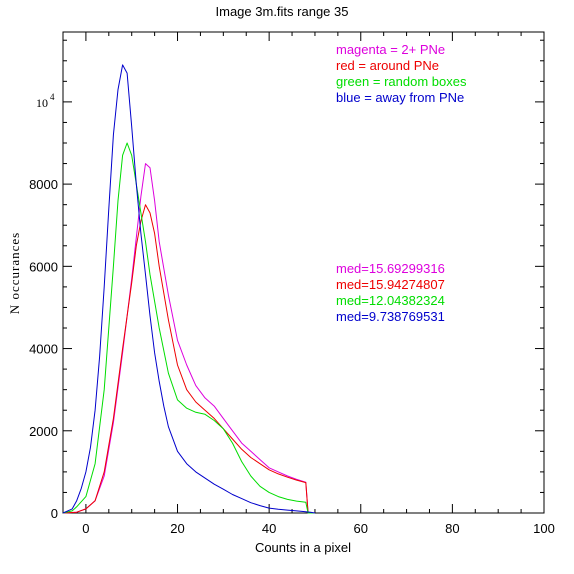  What do you see at coordinates (85, 528) in the screenshot?
I see `x-tick-label-0: 0` at bounding box center [85, 528].